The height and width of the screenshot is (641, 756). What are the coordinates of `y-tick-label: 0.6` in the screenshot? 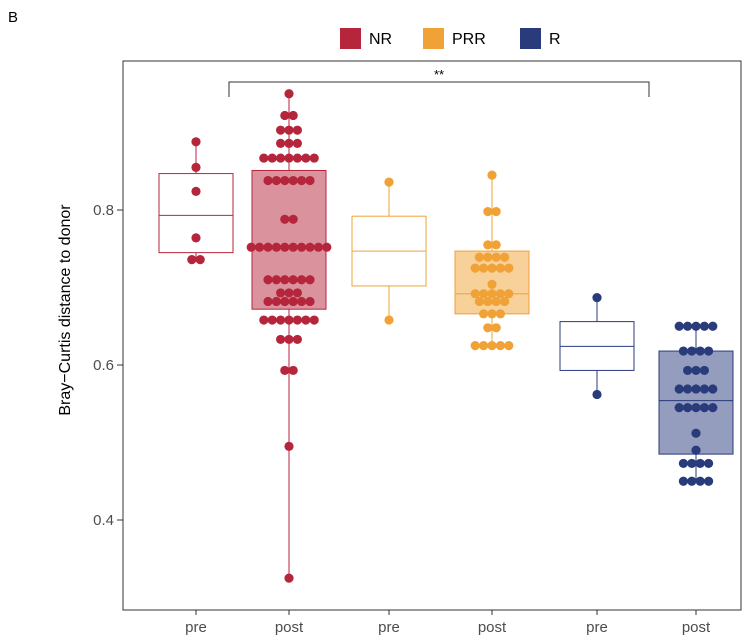 It's located at (103, 365).